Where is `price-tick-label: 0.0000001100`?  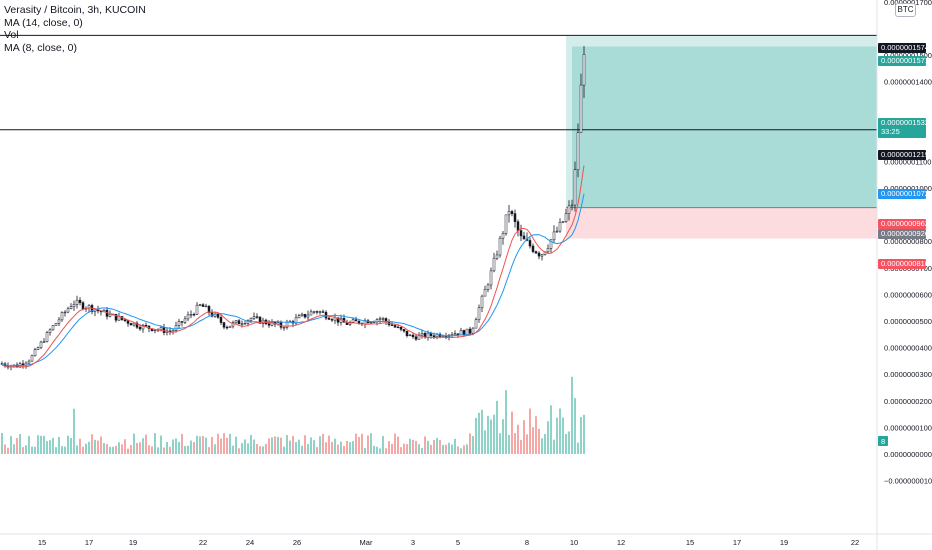
price-tick-label: 0.0000001100 is located at coordinates (907, 161).